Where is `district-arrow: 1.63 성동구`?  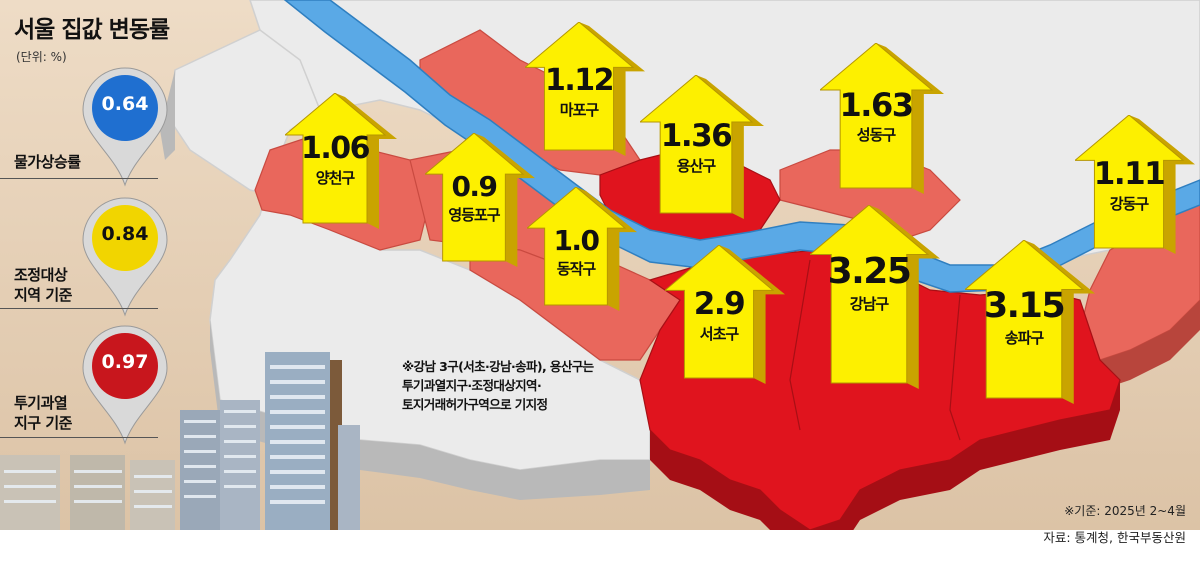 district-arrow: 1.63 성동구 is located at coordinates (883, 120).